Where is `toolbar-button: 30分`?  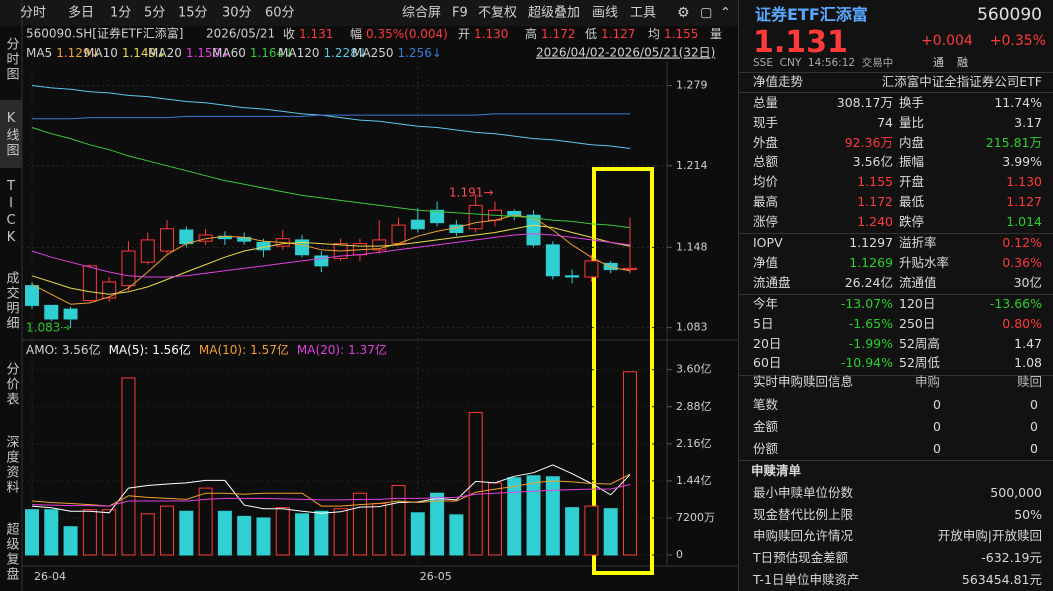 toolbar-button: 30分 is located at coordinates (237, 13).